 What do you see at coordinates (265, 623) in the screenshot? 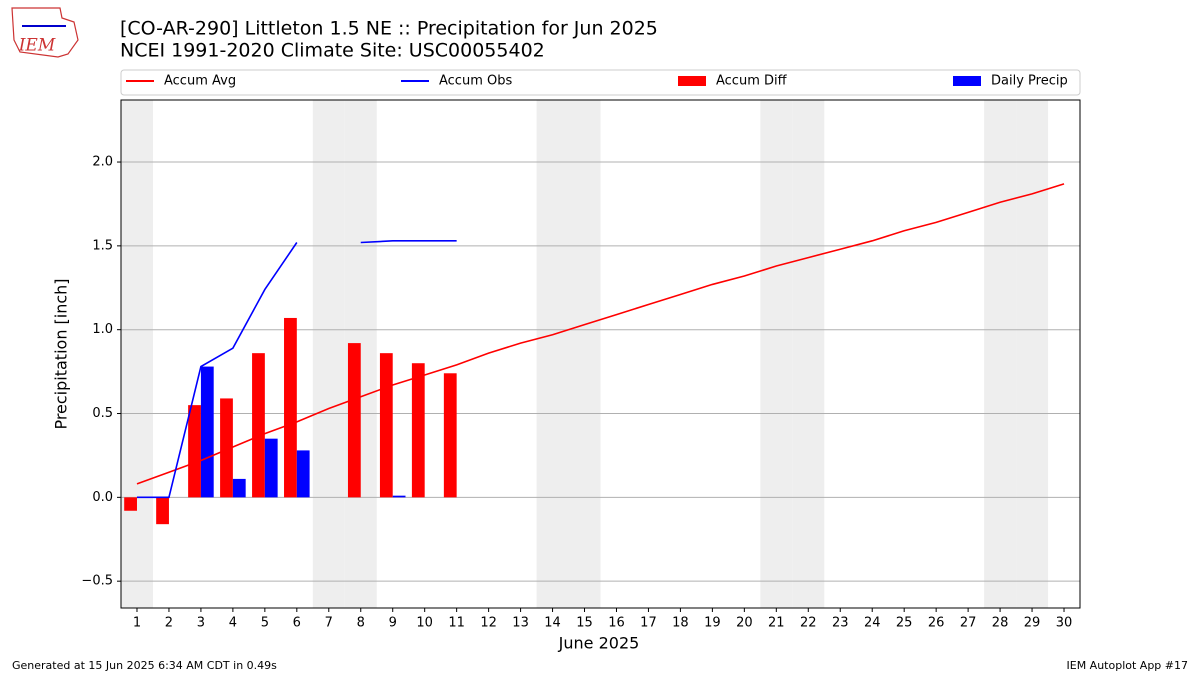
I see `x-tick-label: 5` at bounding box center [265, 623].